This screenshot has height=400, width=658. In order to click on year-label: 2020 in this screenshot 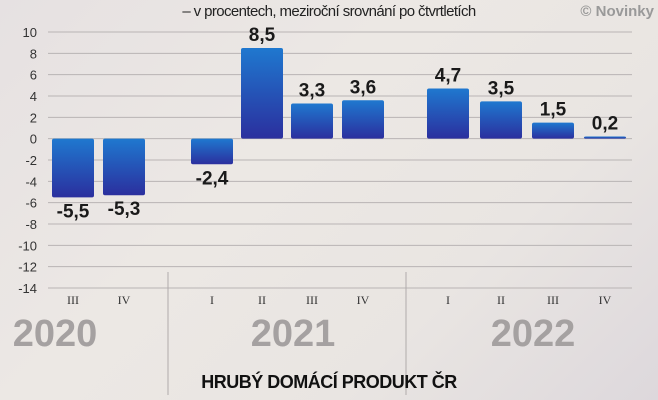, I will do `click(55, 334)`.